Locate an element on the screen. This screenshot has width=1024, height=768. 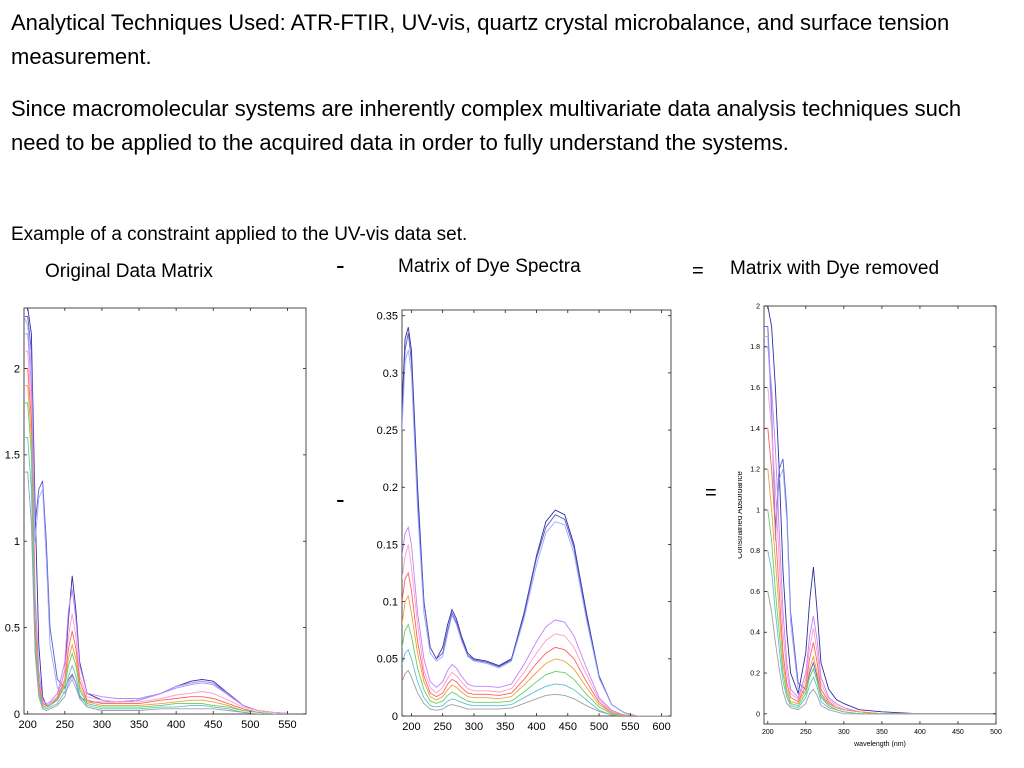
y-tick-label: 0.35 is located at coordinates (387, 317).